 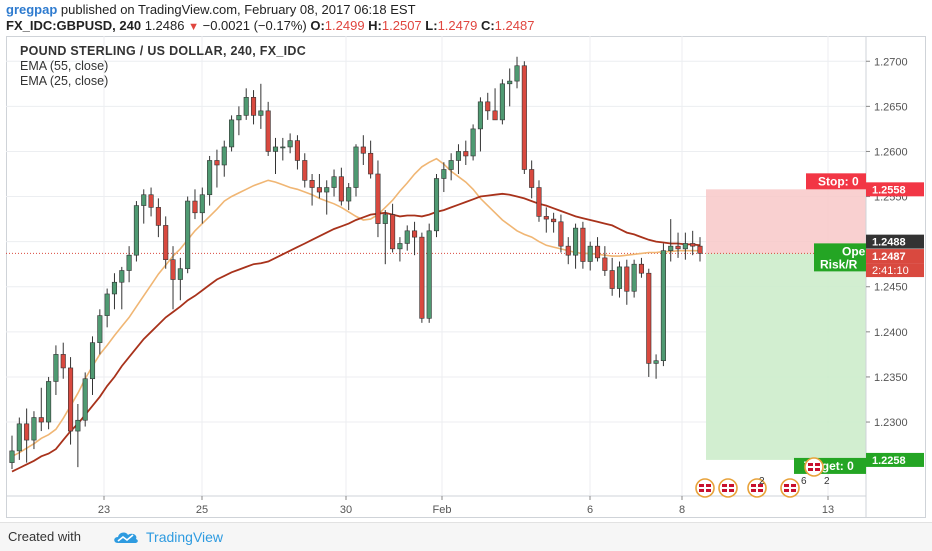 I want to click on price-tick-label: 1.2450, so click(x=891, y=288).